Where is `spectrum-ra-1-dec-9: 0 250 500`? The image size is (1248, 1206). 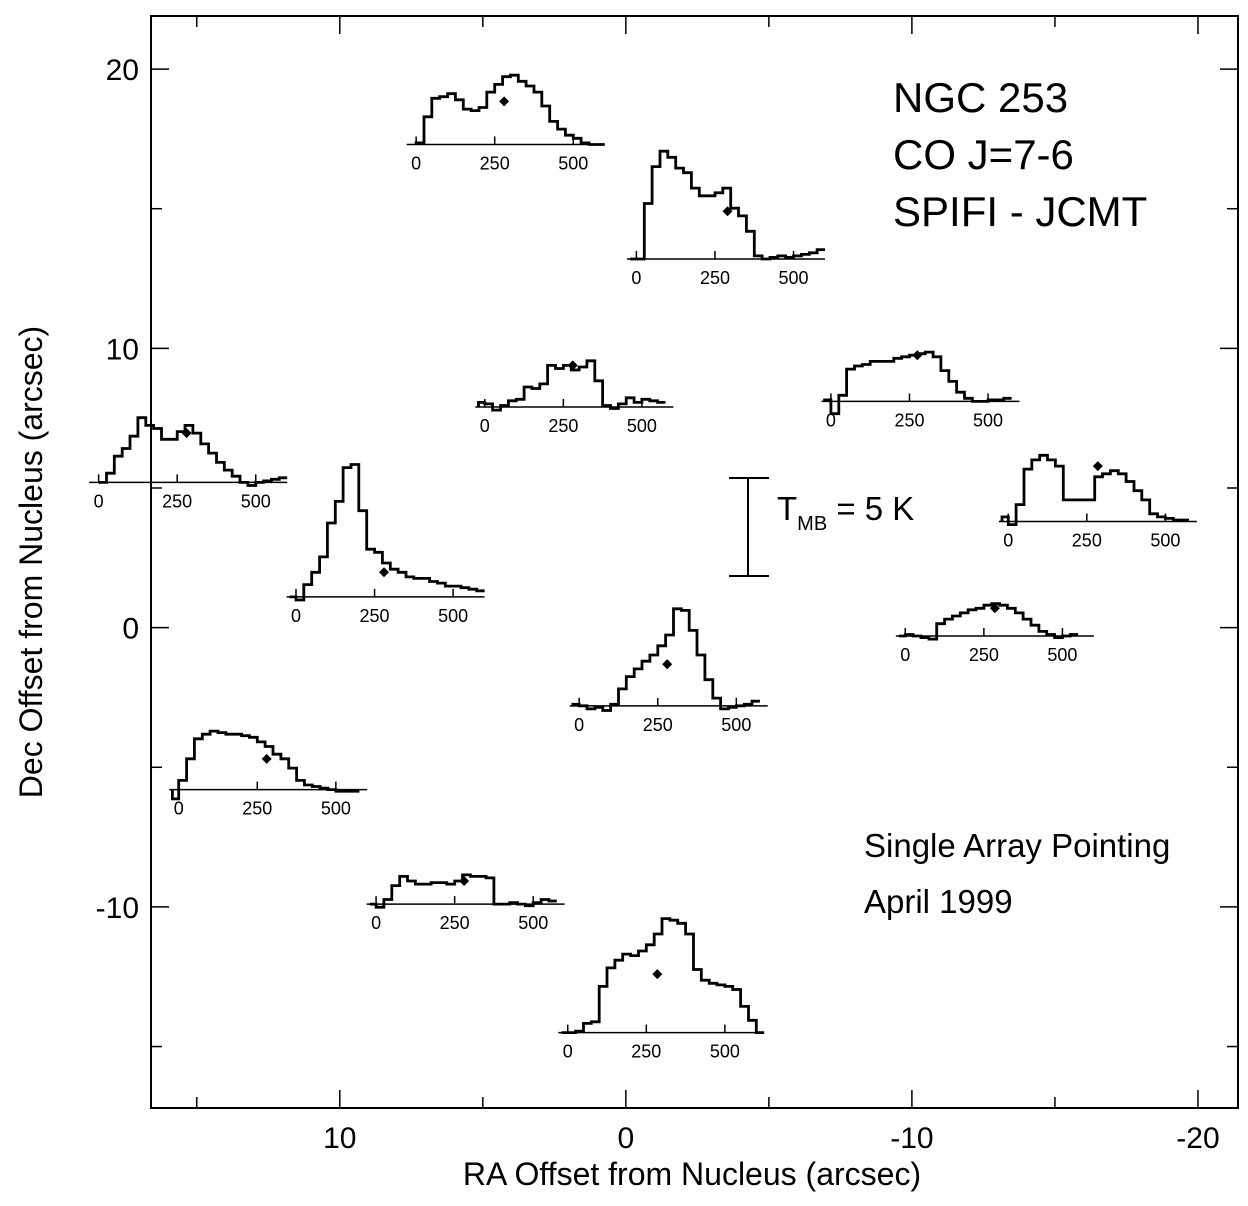
spectrum-ra-1-dec-9: 0 250 500 is located at coordinates (574, 397).